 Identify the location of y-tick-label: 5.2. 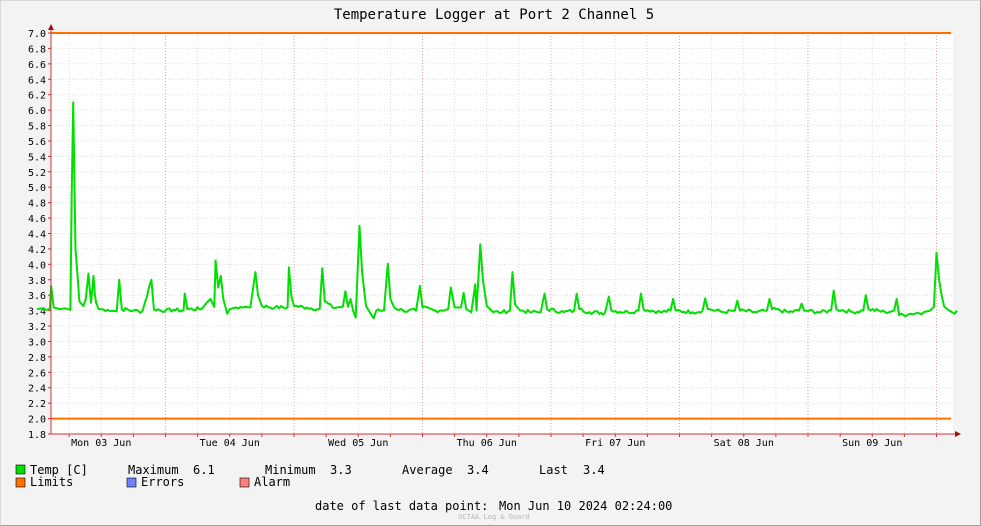
(37, 173).